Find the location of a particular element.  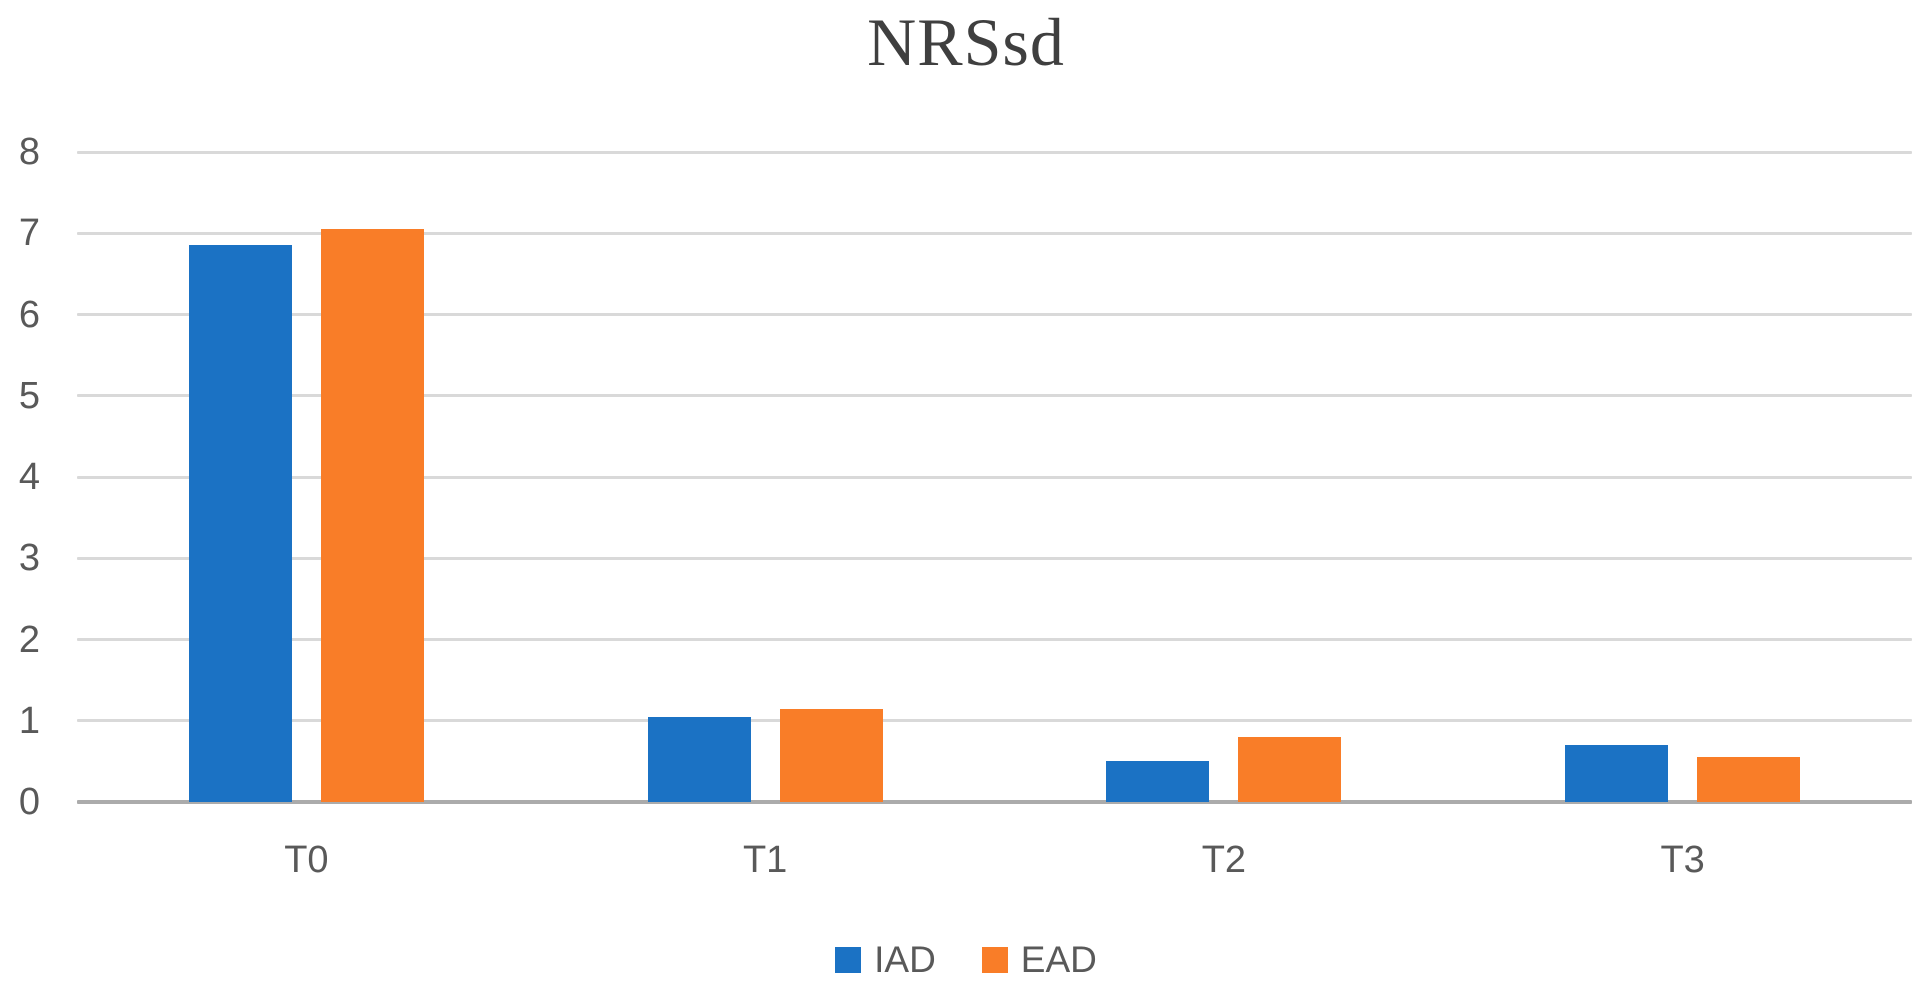

bar-EAD-T0 is located at coordinates (372, 515).